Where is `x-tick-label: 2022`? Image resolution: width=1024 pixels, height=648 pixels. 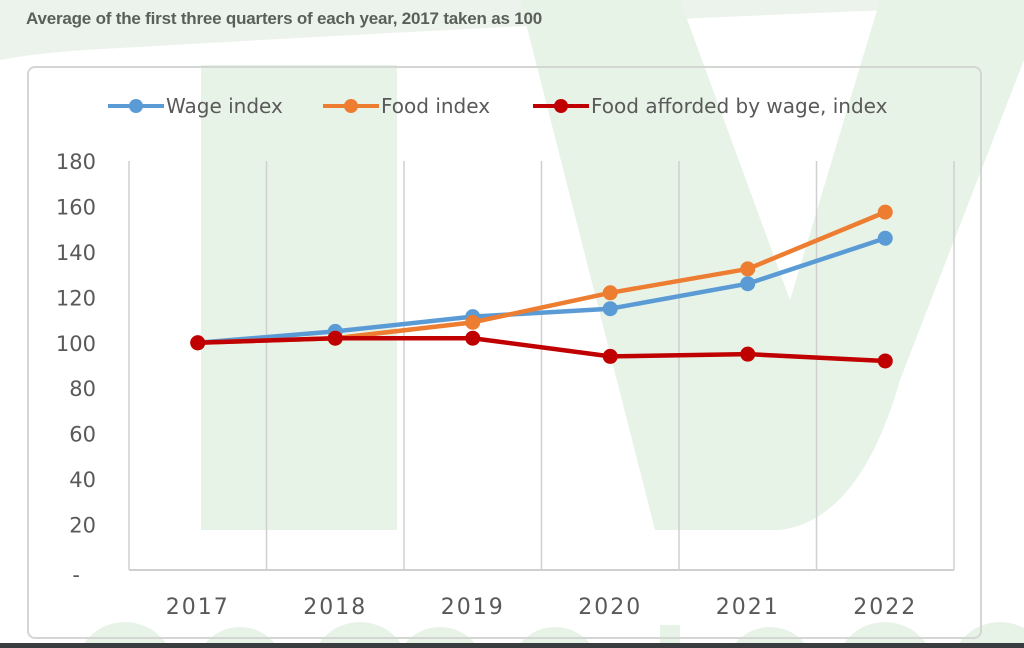 x-tick-label: 2022 is located at coordinates (885, 607).